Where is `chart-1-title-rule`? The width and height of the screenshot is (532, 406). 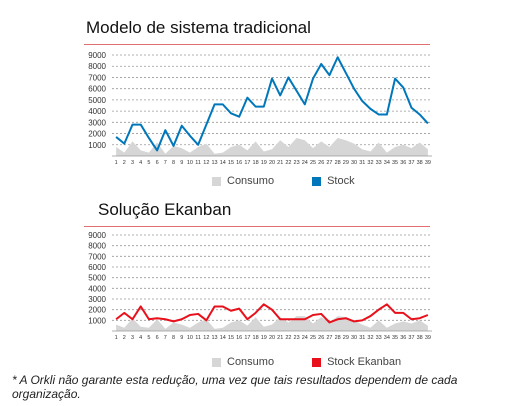
chart-1-title-rule is located at coordinates (257, 44).